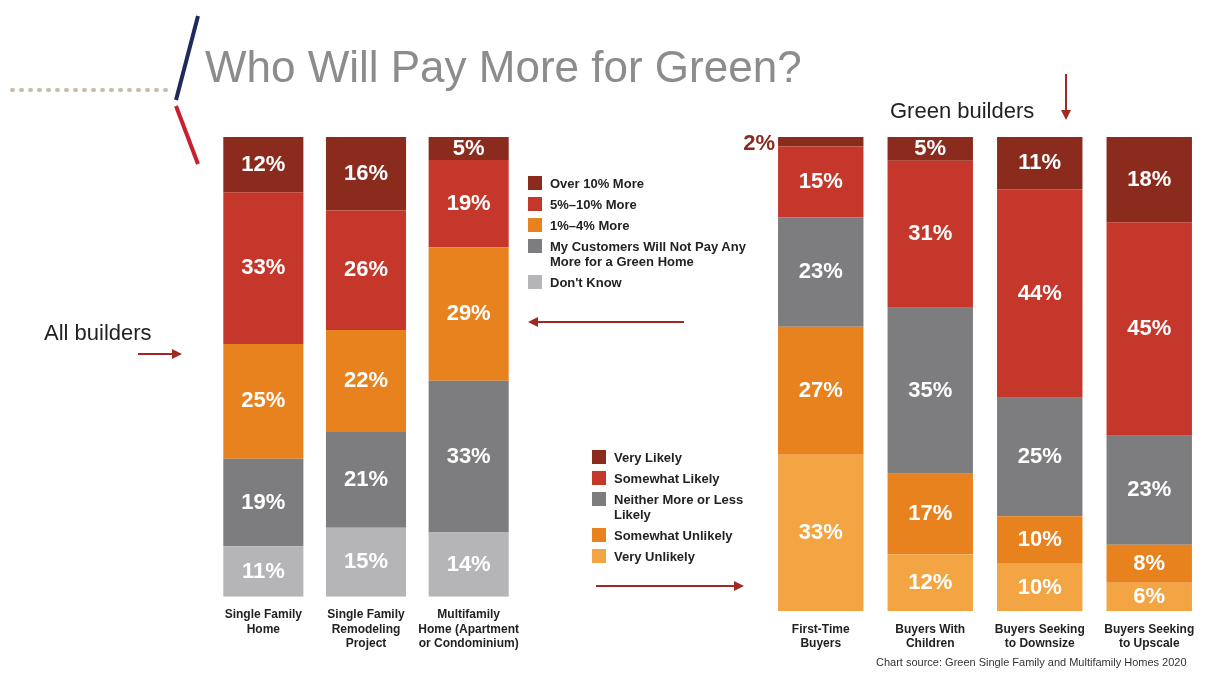  I want to click on legend-label: Very Likely, so click(648, 457).